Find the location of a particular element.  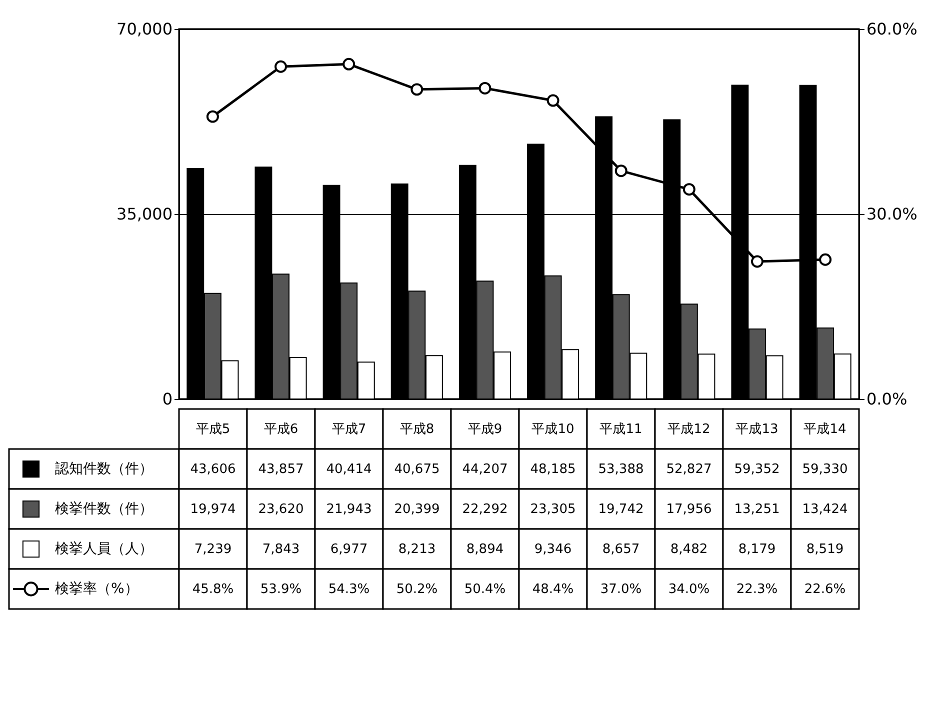

x-tick-label: 平成10 is located at coordinates (553, 429).